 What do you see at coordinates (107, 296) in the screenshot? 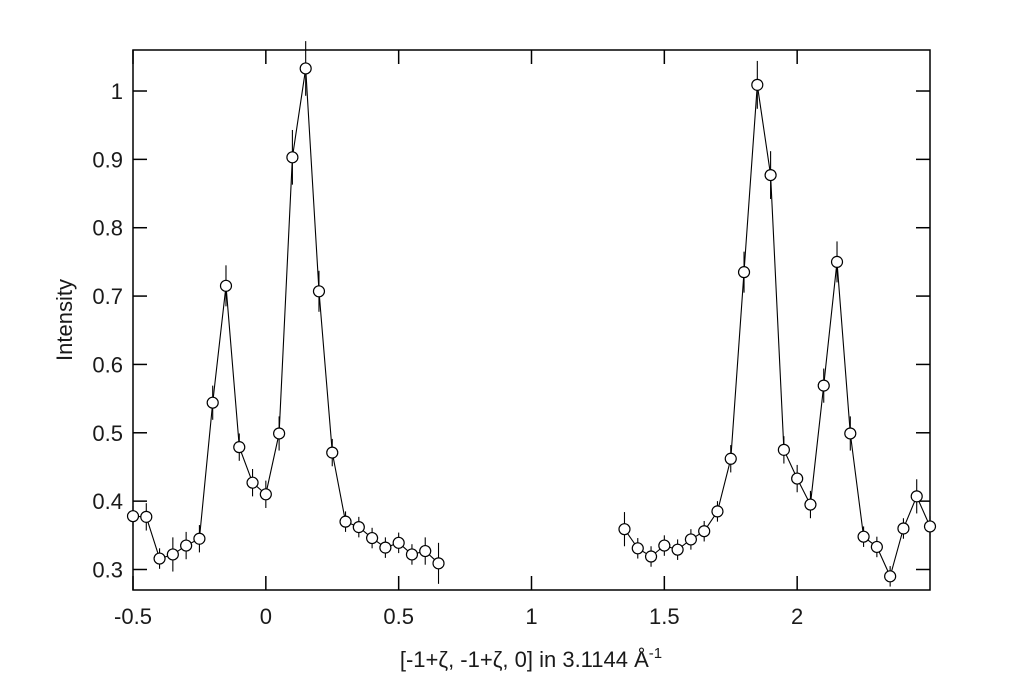
I see `y-tick-label: 0.7` at bounding box center [107, 296].